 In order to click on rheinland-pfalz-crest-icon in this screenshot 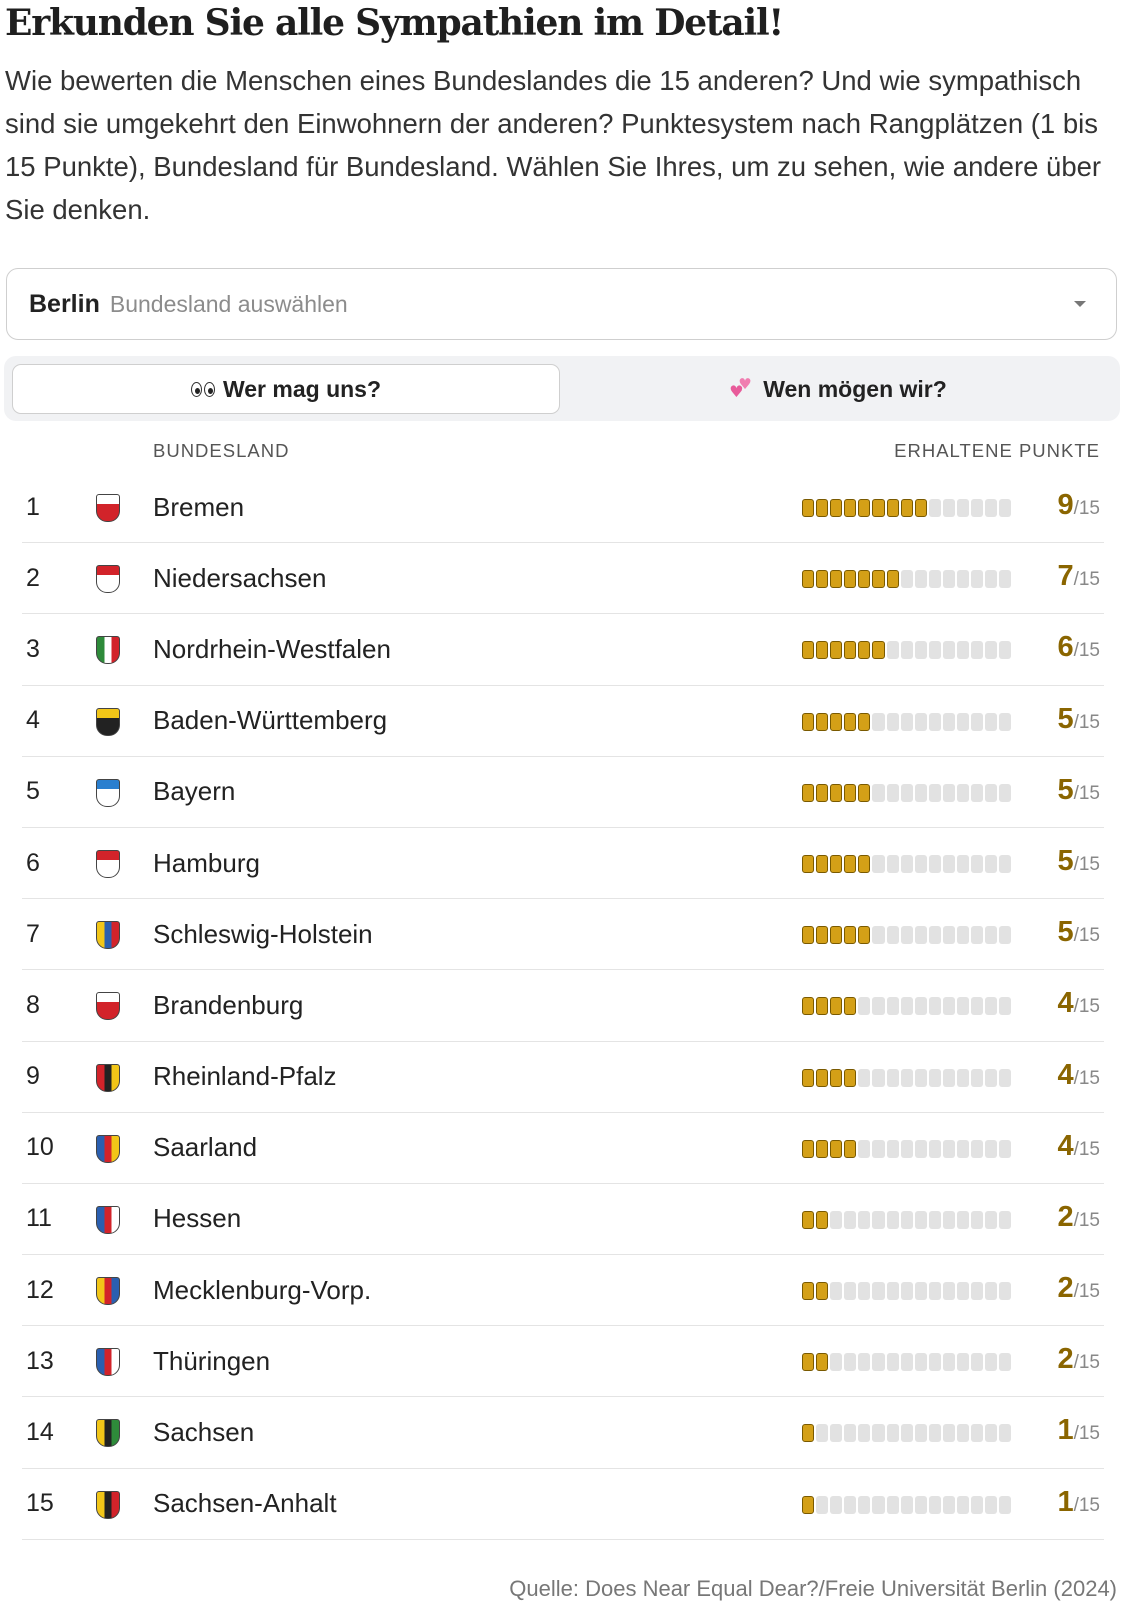, I will do `click(108, 1077)`.